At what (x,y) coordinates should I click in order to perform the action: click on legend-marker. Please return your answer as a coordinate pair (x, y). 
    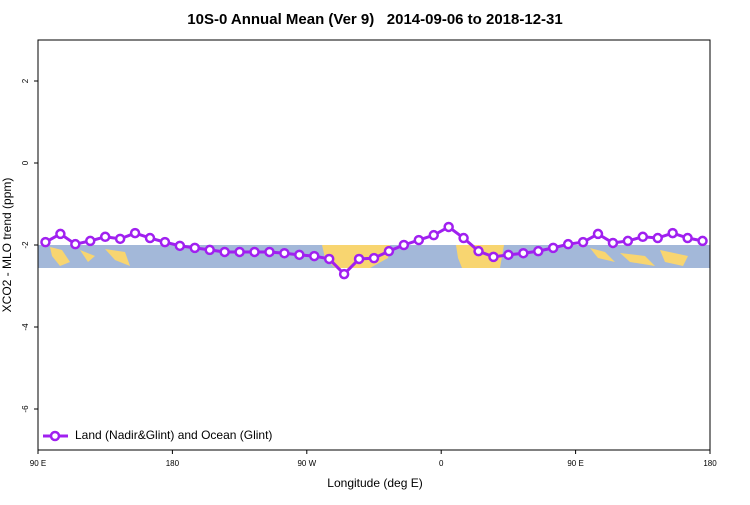
    Looking at the image, I should click on (55, 436).